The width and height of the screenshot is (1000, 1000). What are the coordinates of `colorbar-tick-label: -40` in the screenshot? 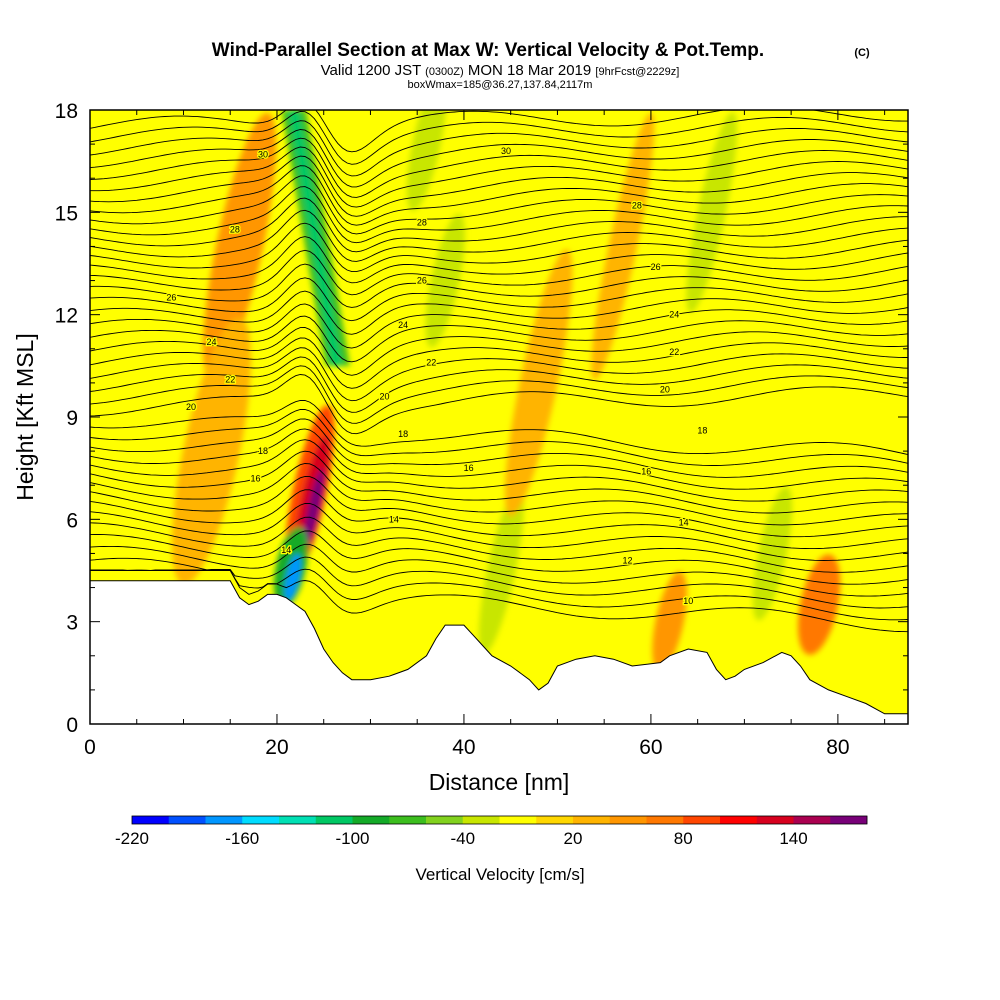 It's located at (462, 838).